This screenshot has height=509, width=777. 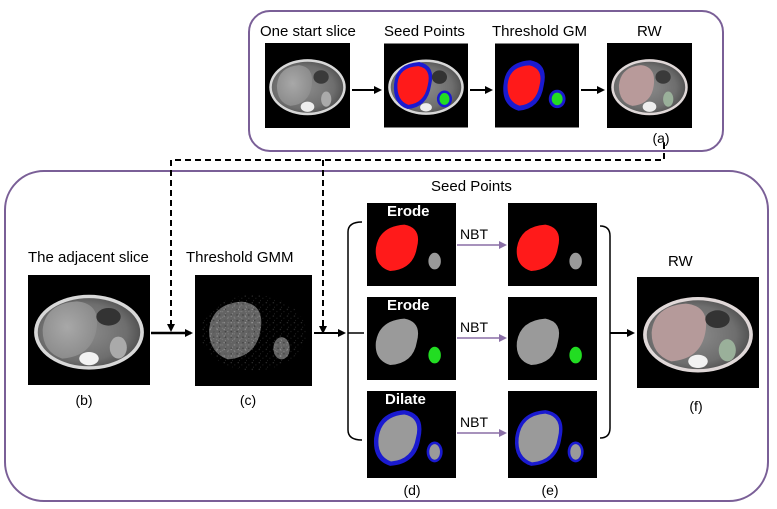 I want to click on caption-c: (c), so click(x=248, y=400).